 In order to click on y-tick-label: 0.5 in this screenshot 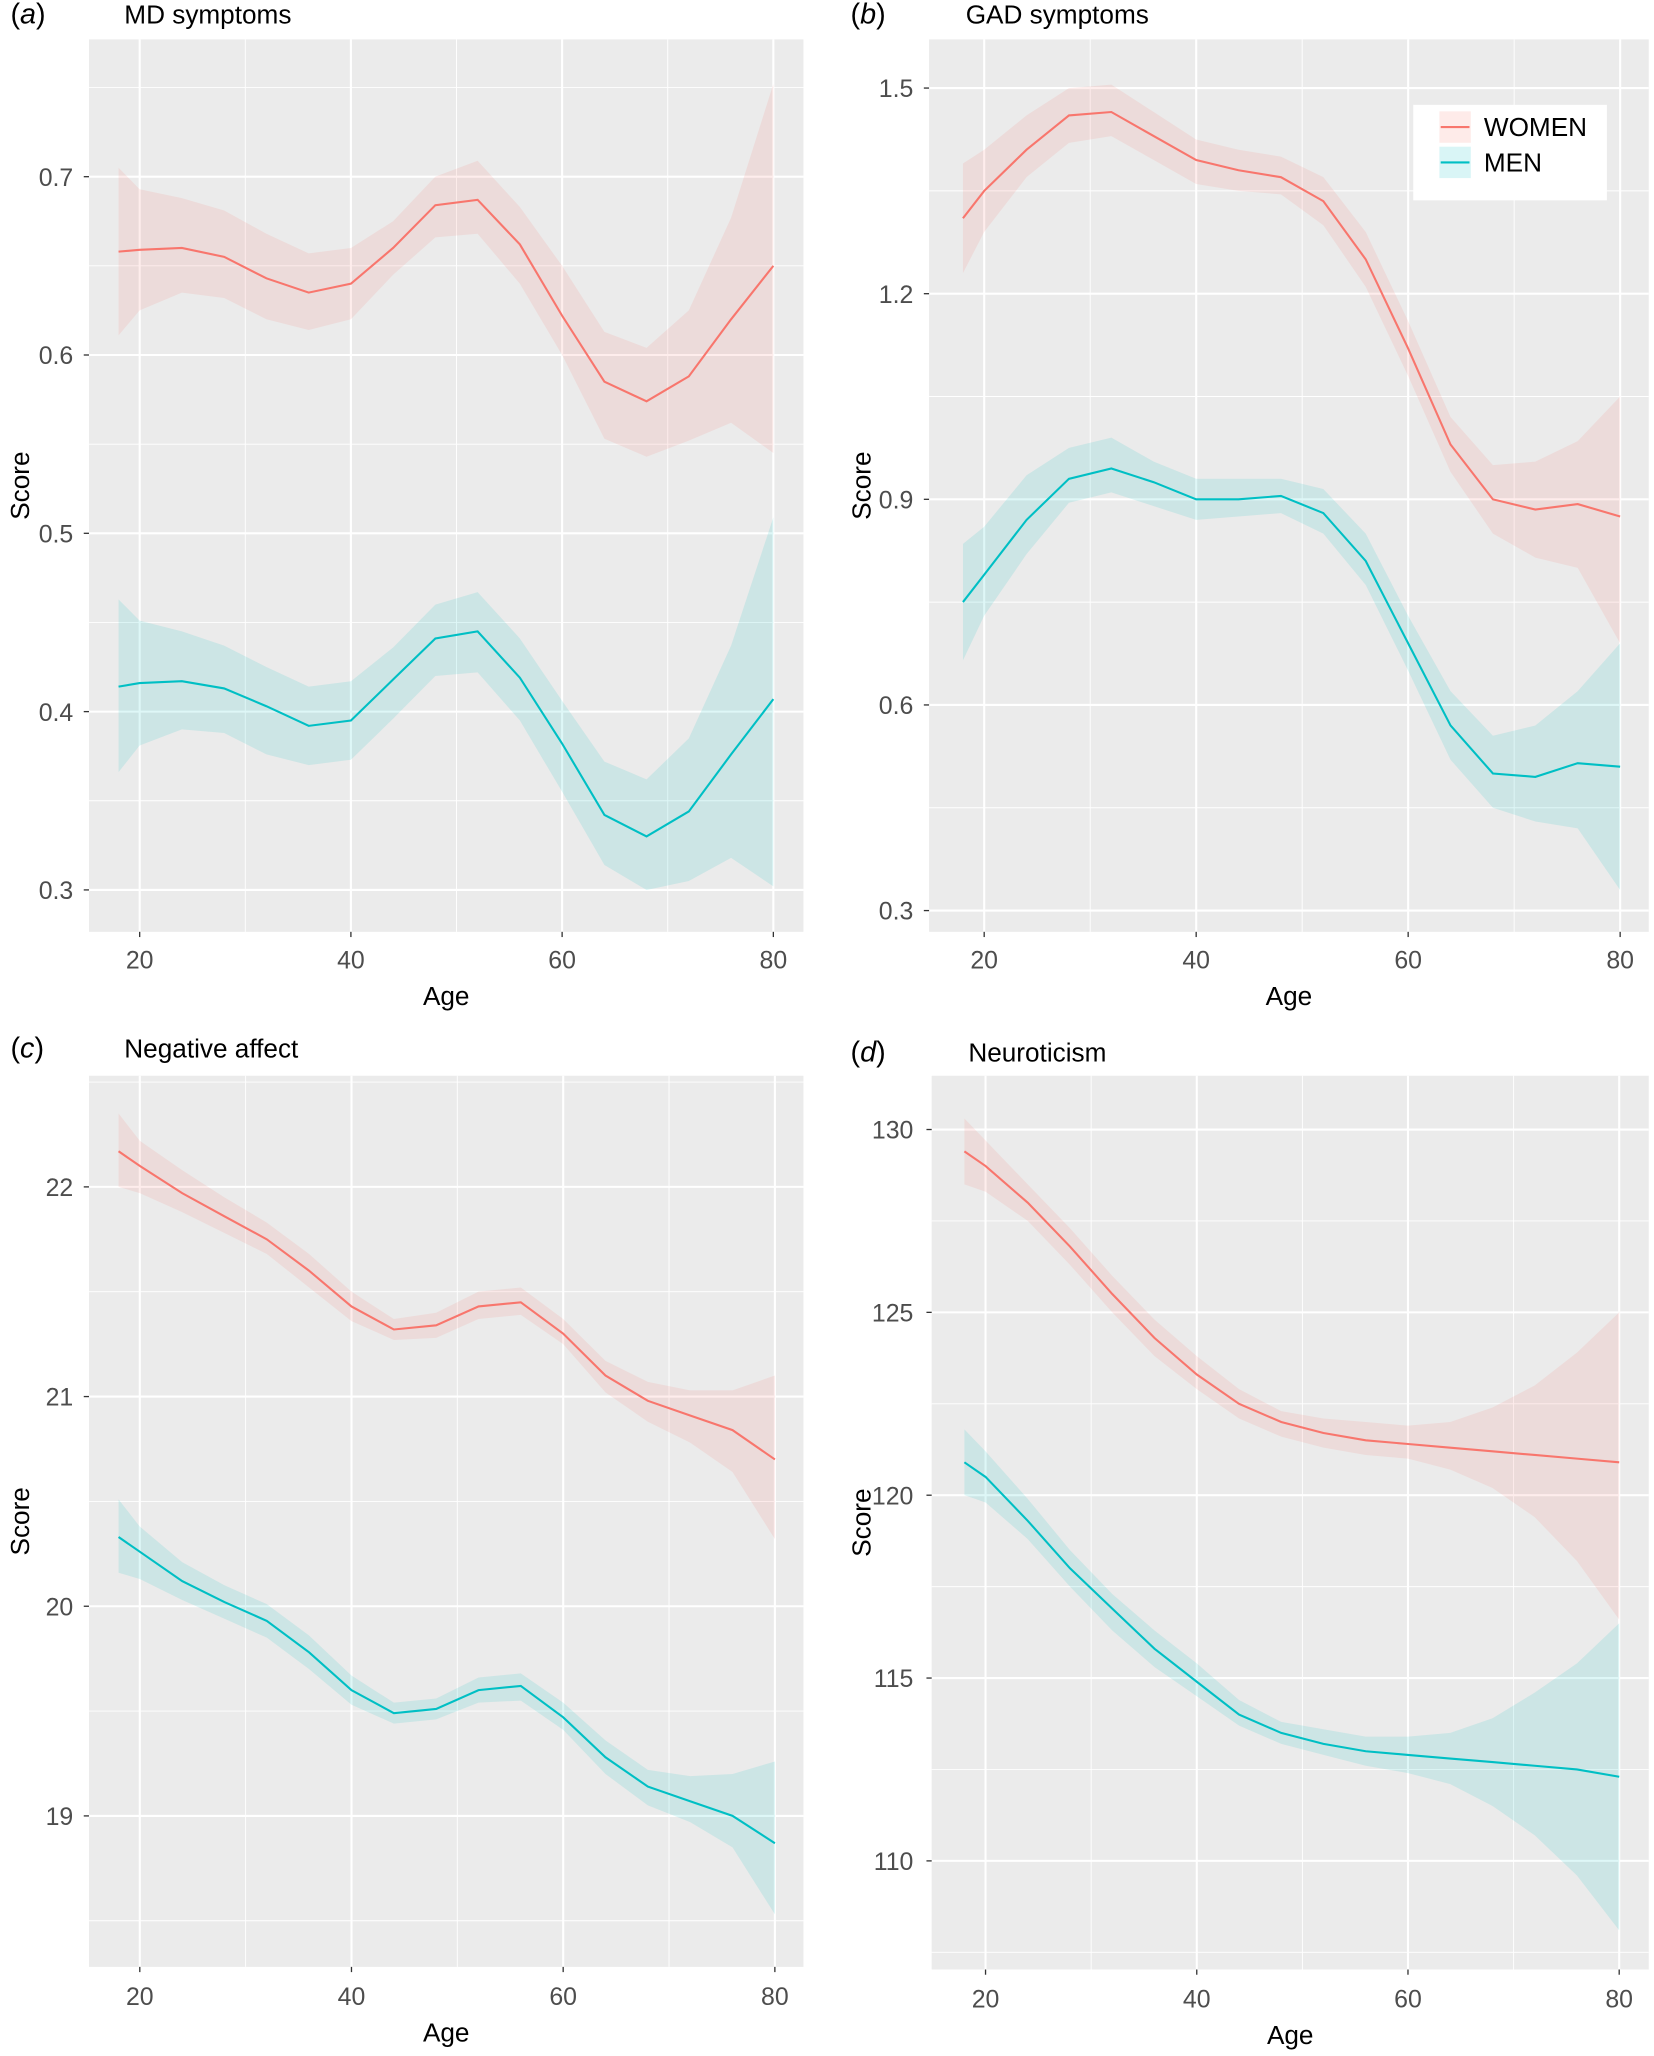, I will do `click(56, 534)`.